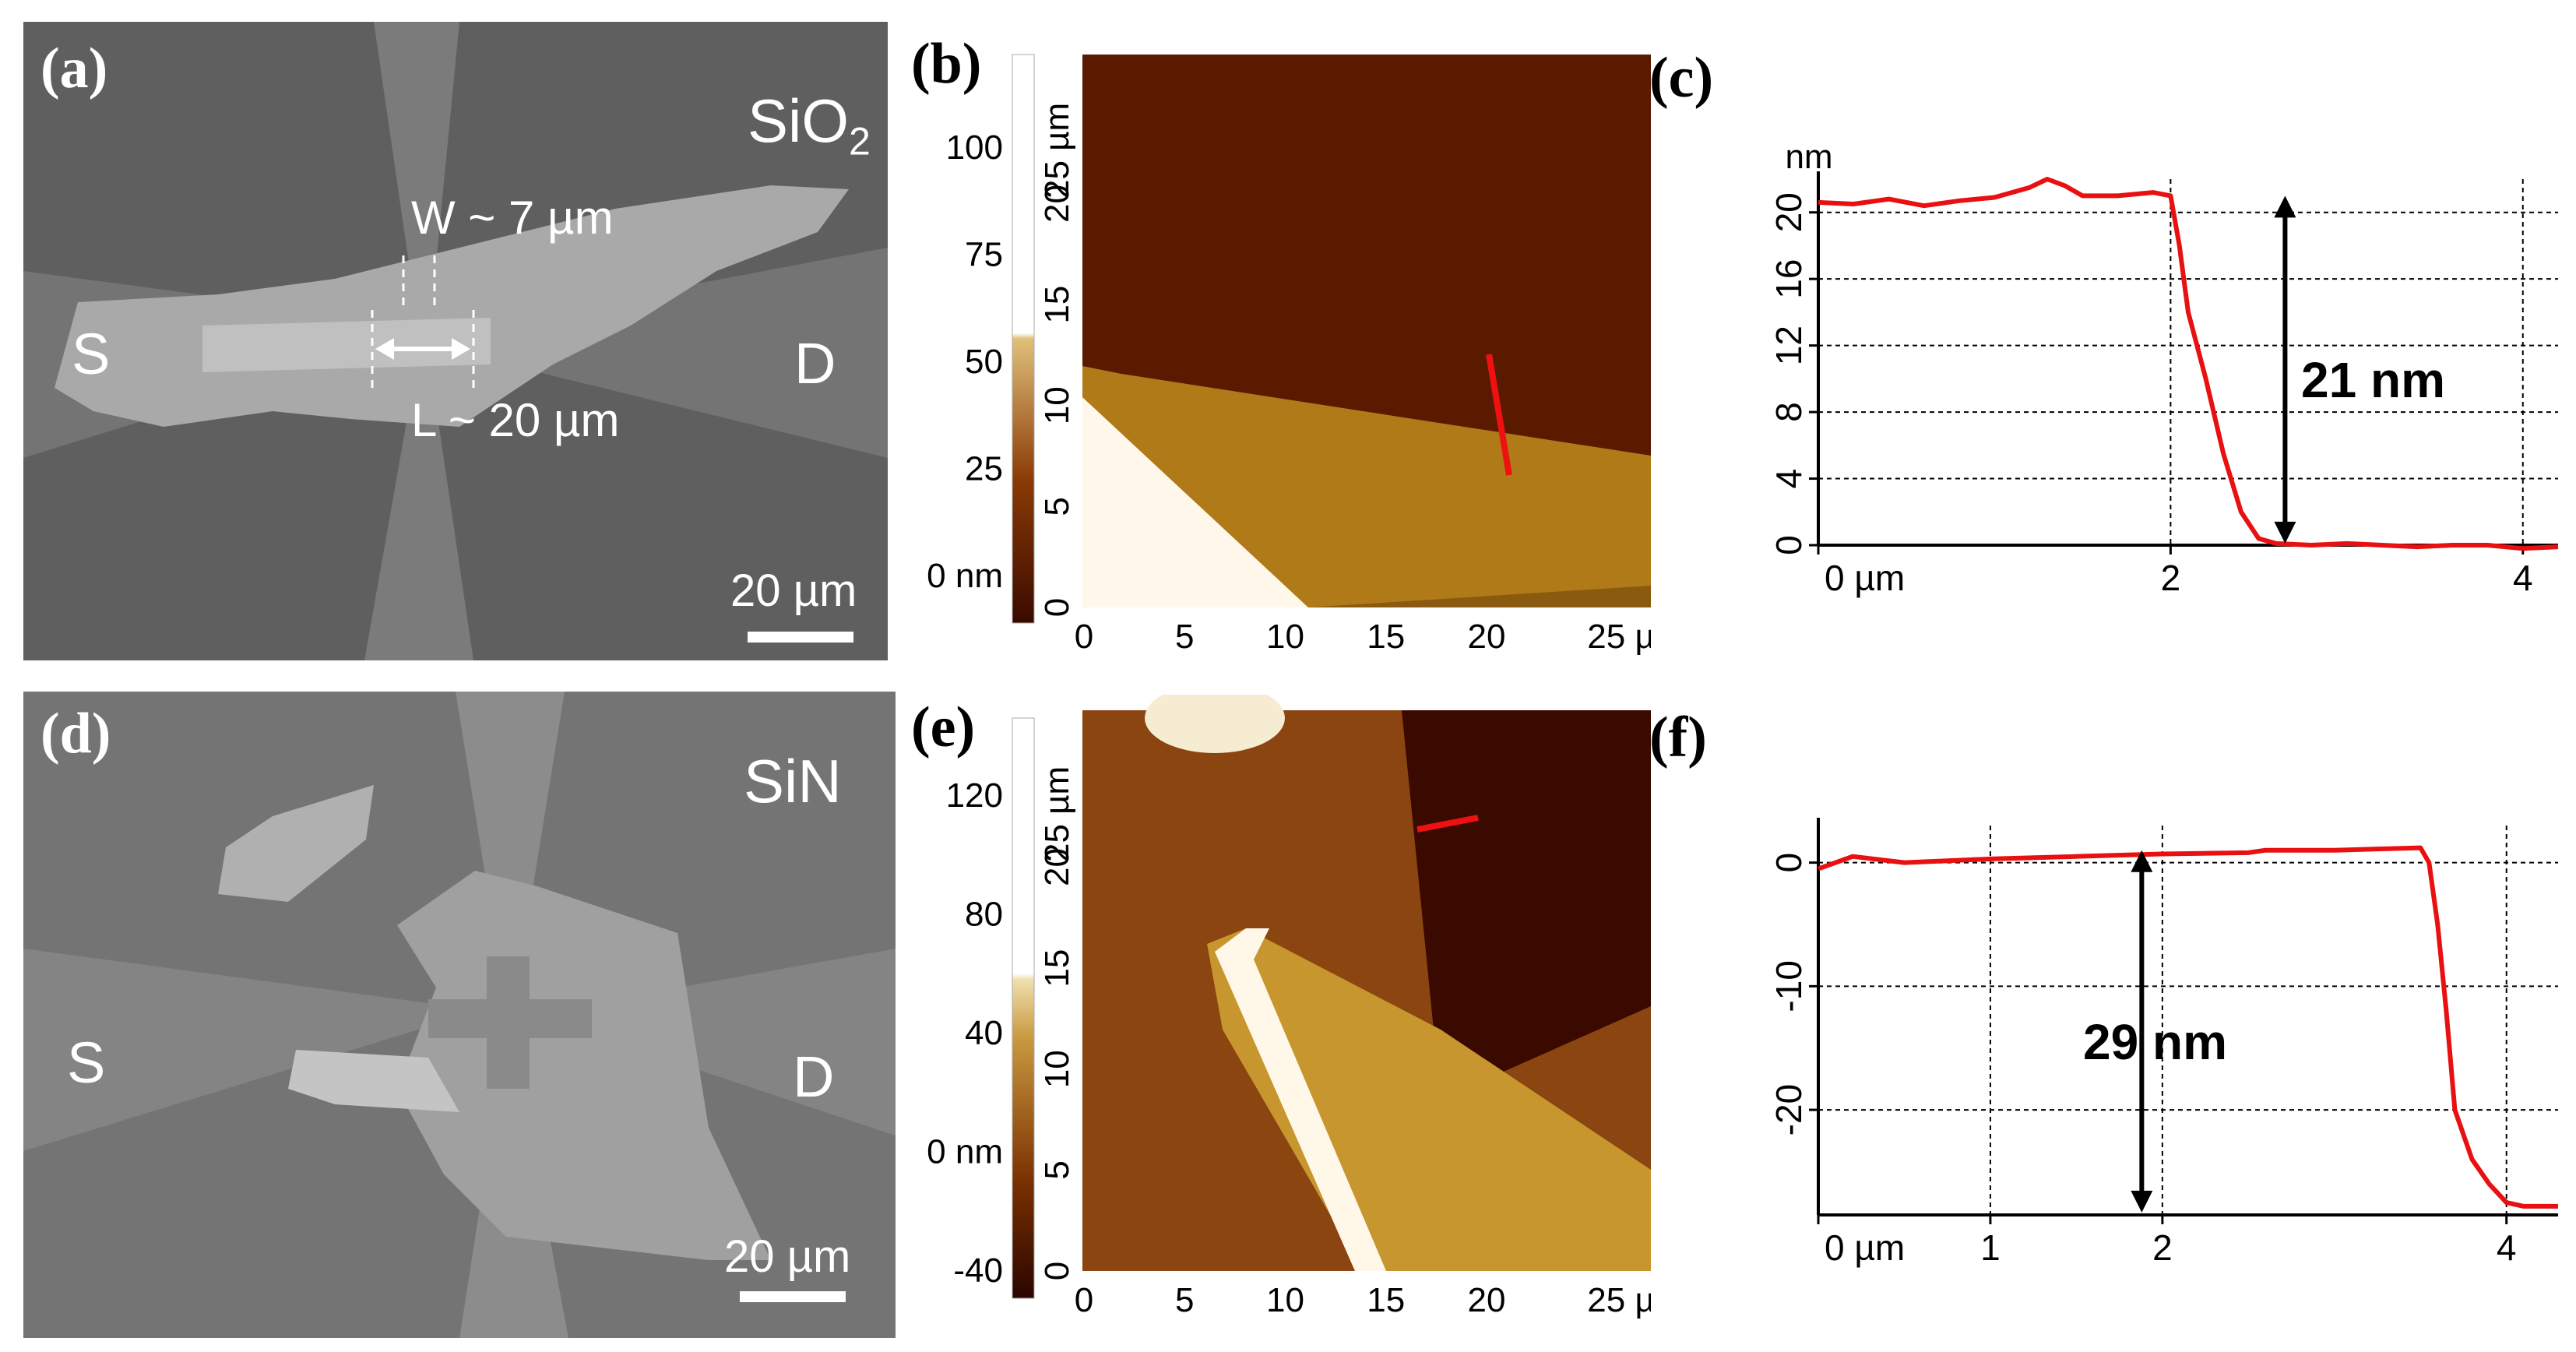 Image resolution: width=2576 pixels, height=1352 pixels. I want to click on axis-e-bottom: 0 5 10 15 20 25 µm, so click(1363, 1300).